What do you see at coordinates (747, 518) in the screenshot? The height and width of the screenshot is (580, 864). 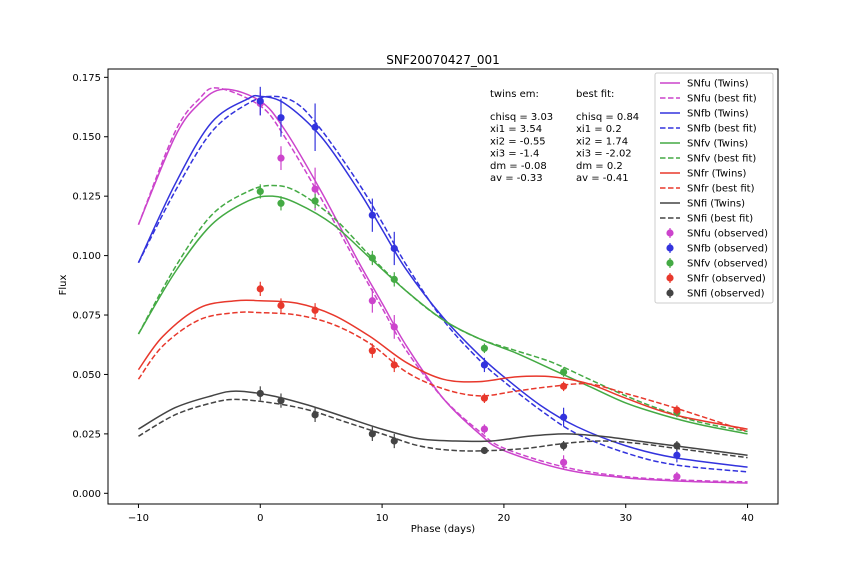 I see `x-tick-label: 40` at bounding box center [747, 518].